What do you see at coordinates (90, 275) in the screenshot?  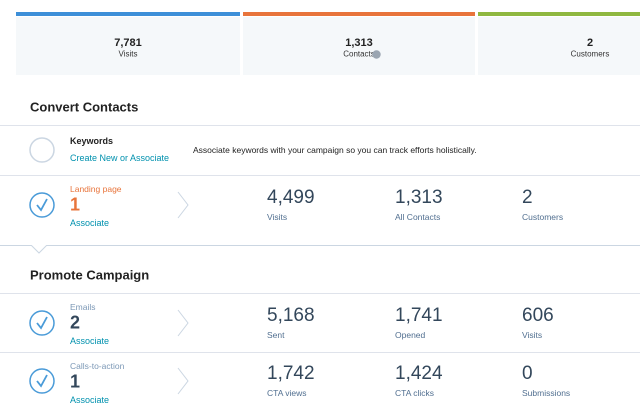 I see `section-title: Promote Campaign` at bounding box center [90, 275].